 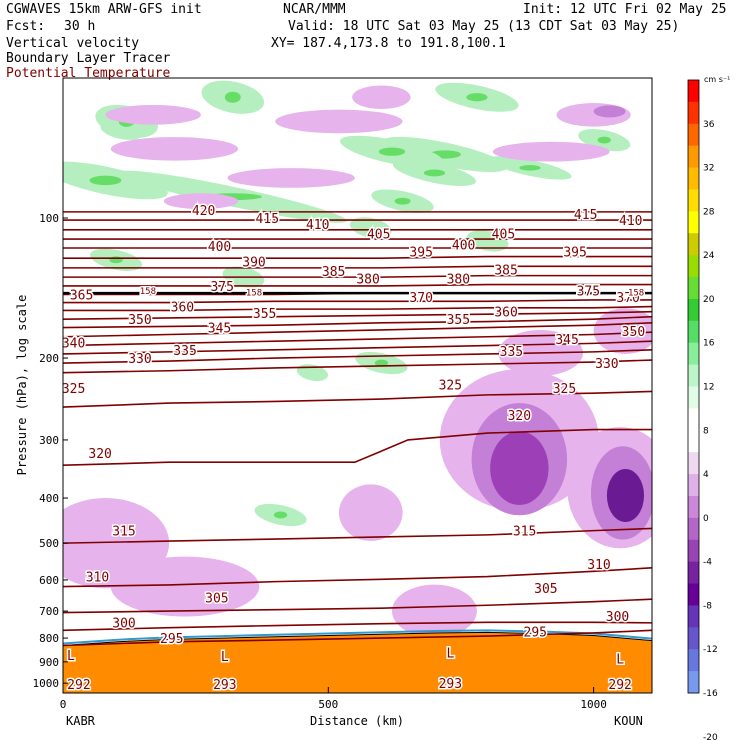 I want to click on header-field-potential-temperature: Potential Temperature, so click(x=88, y=73).